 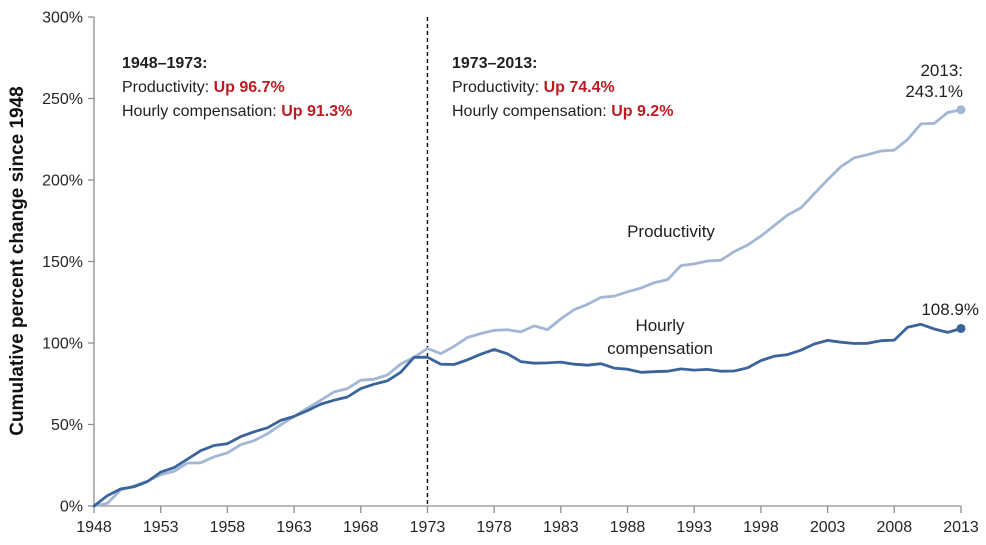 What do you see at coordinates (202, 111) in the screenshot?
I see `annotation-1-compensation-label: Hourly compensation:` at bounding box center [202, 111].